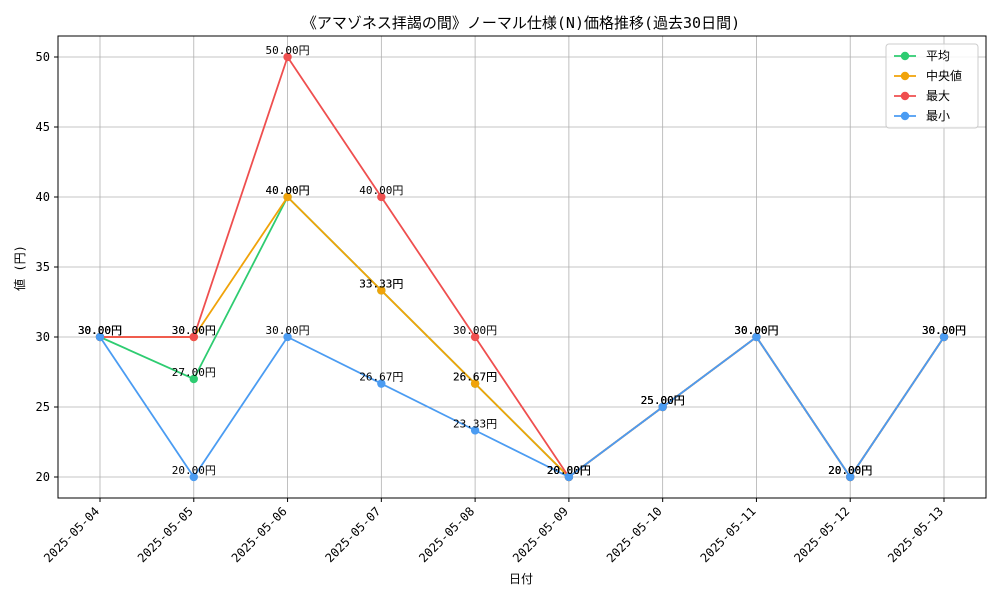 This screenshot has height=600, width=1000. I want to click on legend-label: 平均, so click(938, 56).